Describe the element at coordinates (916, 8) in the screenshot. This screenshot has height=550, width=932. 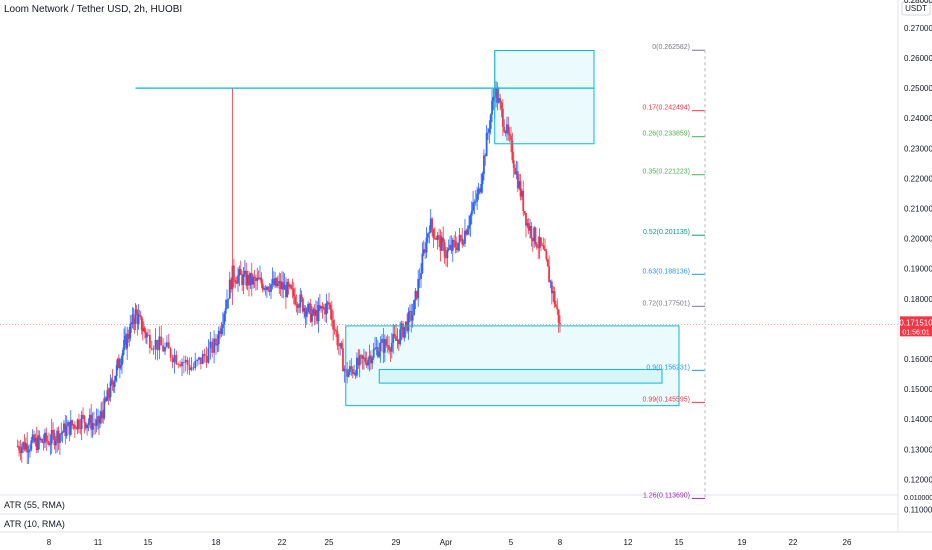
I see `currency-box` at that location.